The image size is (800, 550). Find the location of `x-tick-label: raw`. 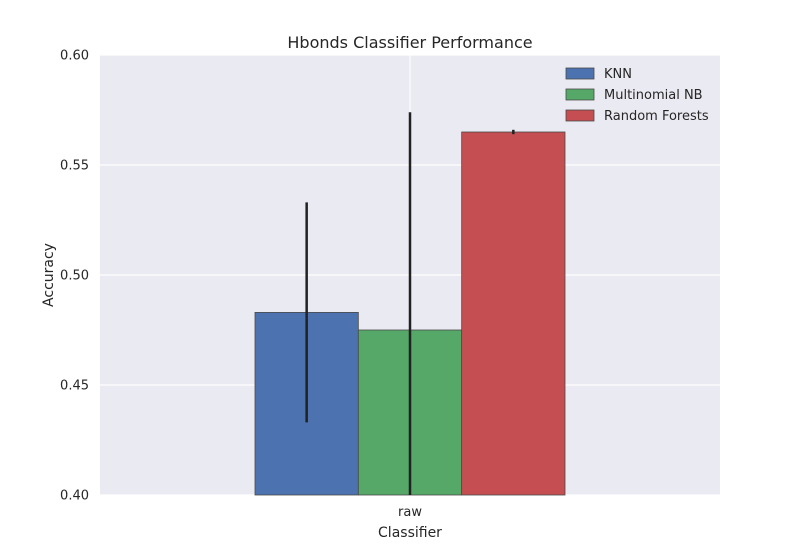

x-tick-label: raw is located at coordinates (410, 512).